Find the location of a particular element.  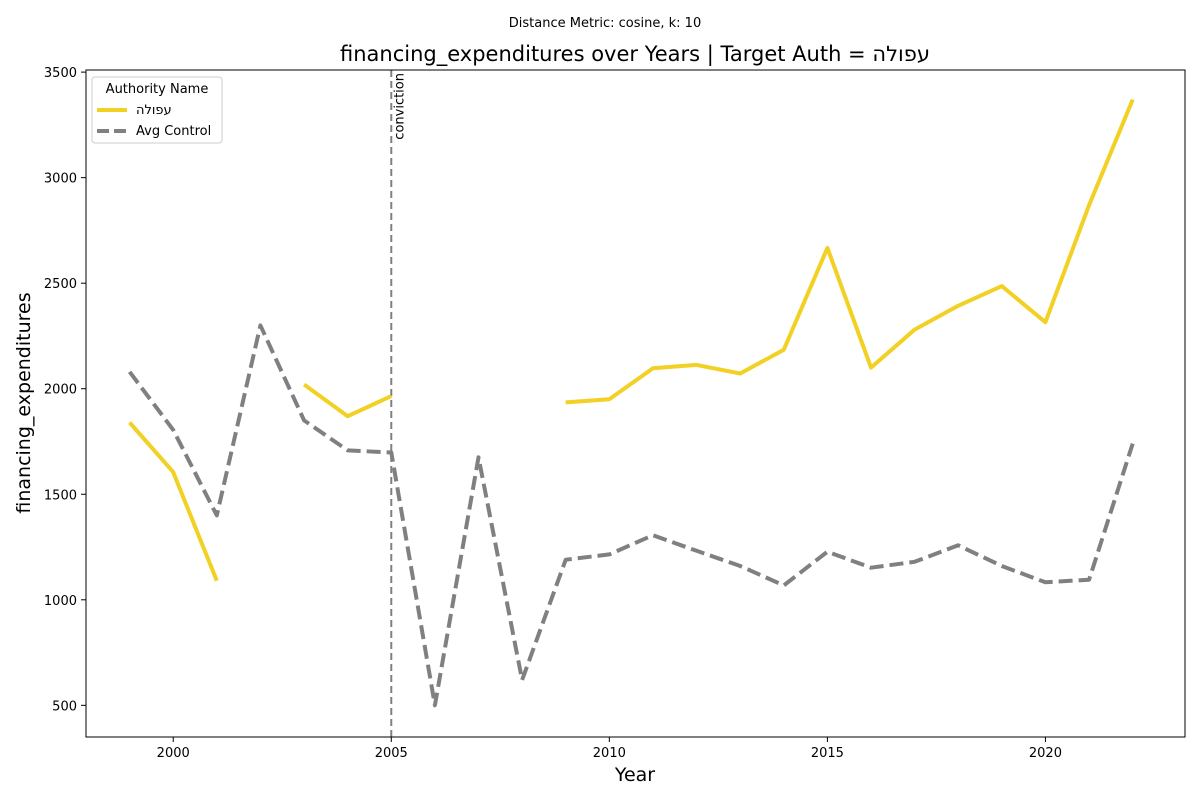

legend-label-control: Avg Control is located at coordinates (173, 131).